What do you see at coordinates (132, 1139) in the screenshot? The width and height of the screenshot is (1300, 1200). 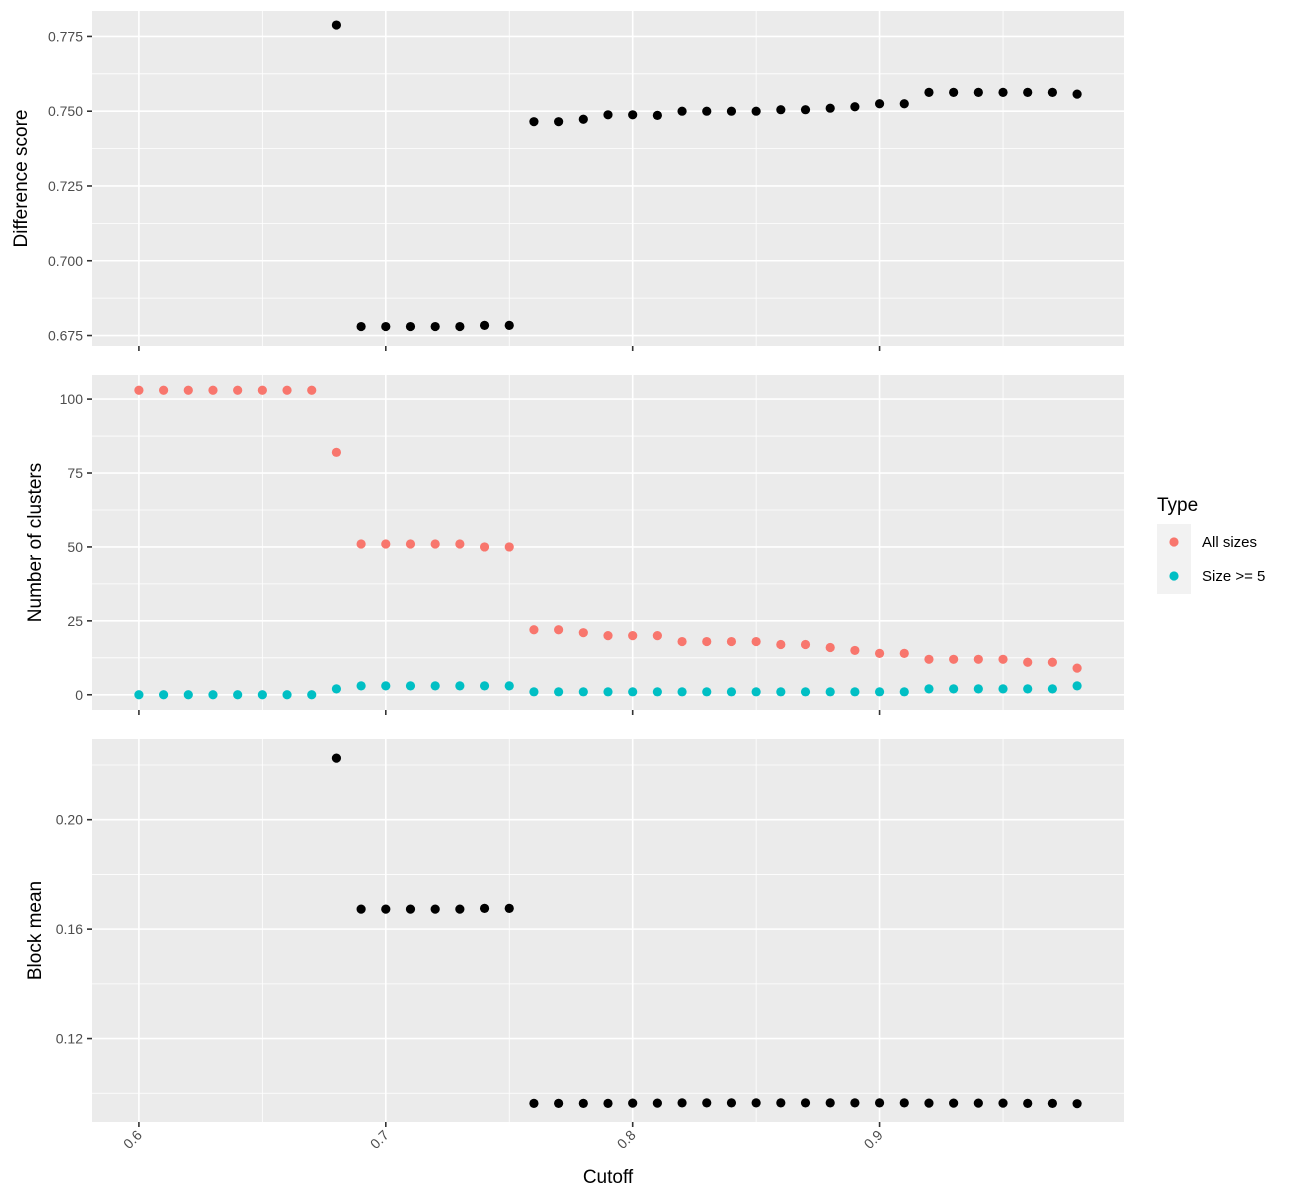 I see `x-tick-label: 0.6` at bounding box center [132, 1139].